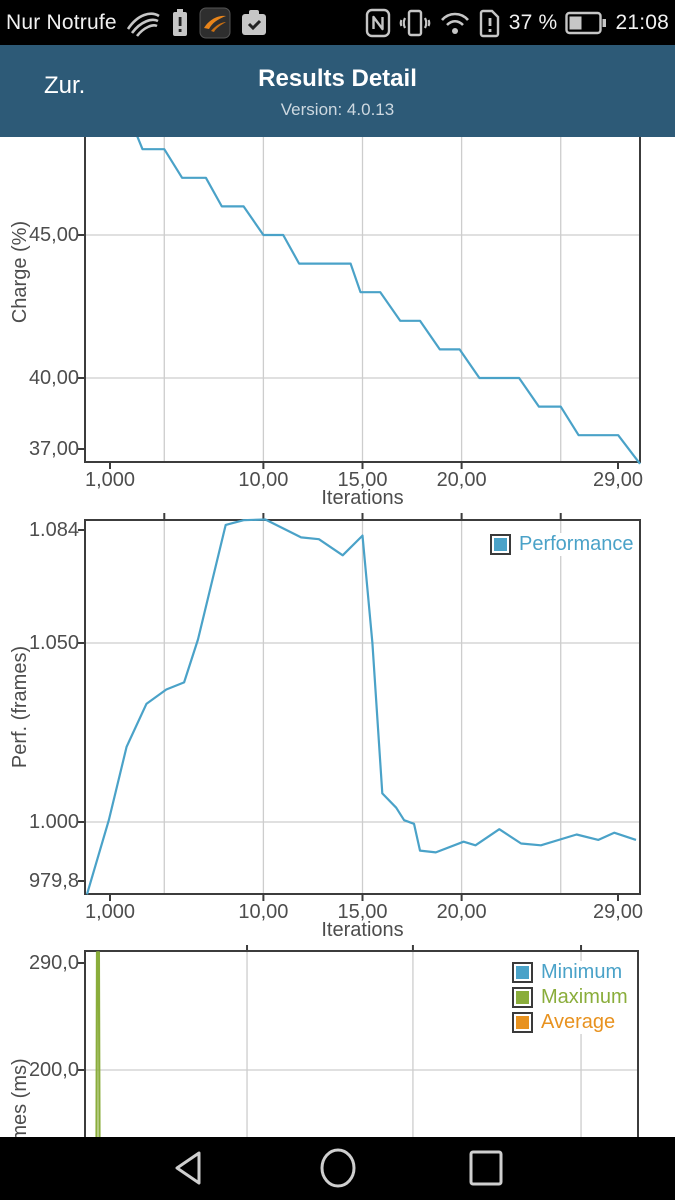 The width and height of the screenshot is (675, 1200). I want to click on legend-item-minimum: Minimum, so click(570, 972).